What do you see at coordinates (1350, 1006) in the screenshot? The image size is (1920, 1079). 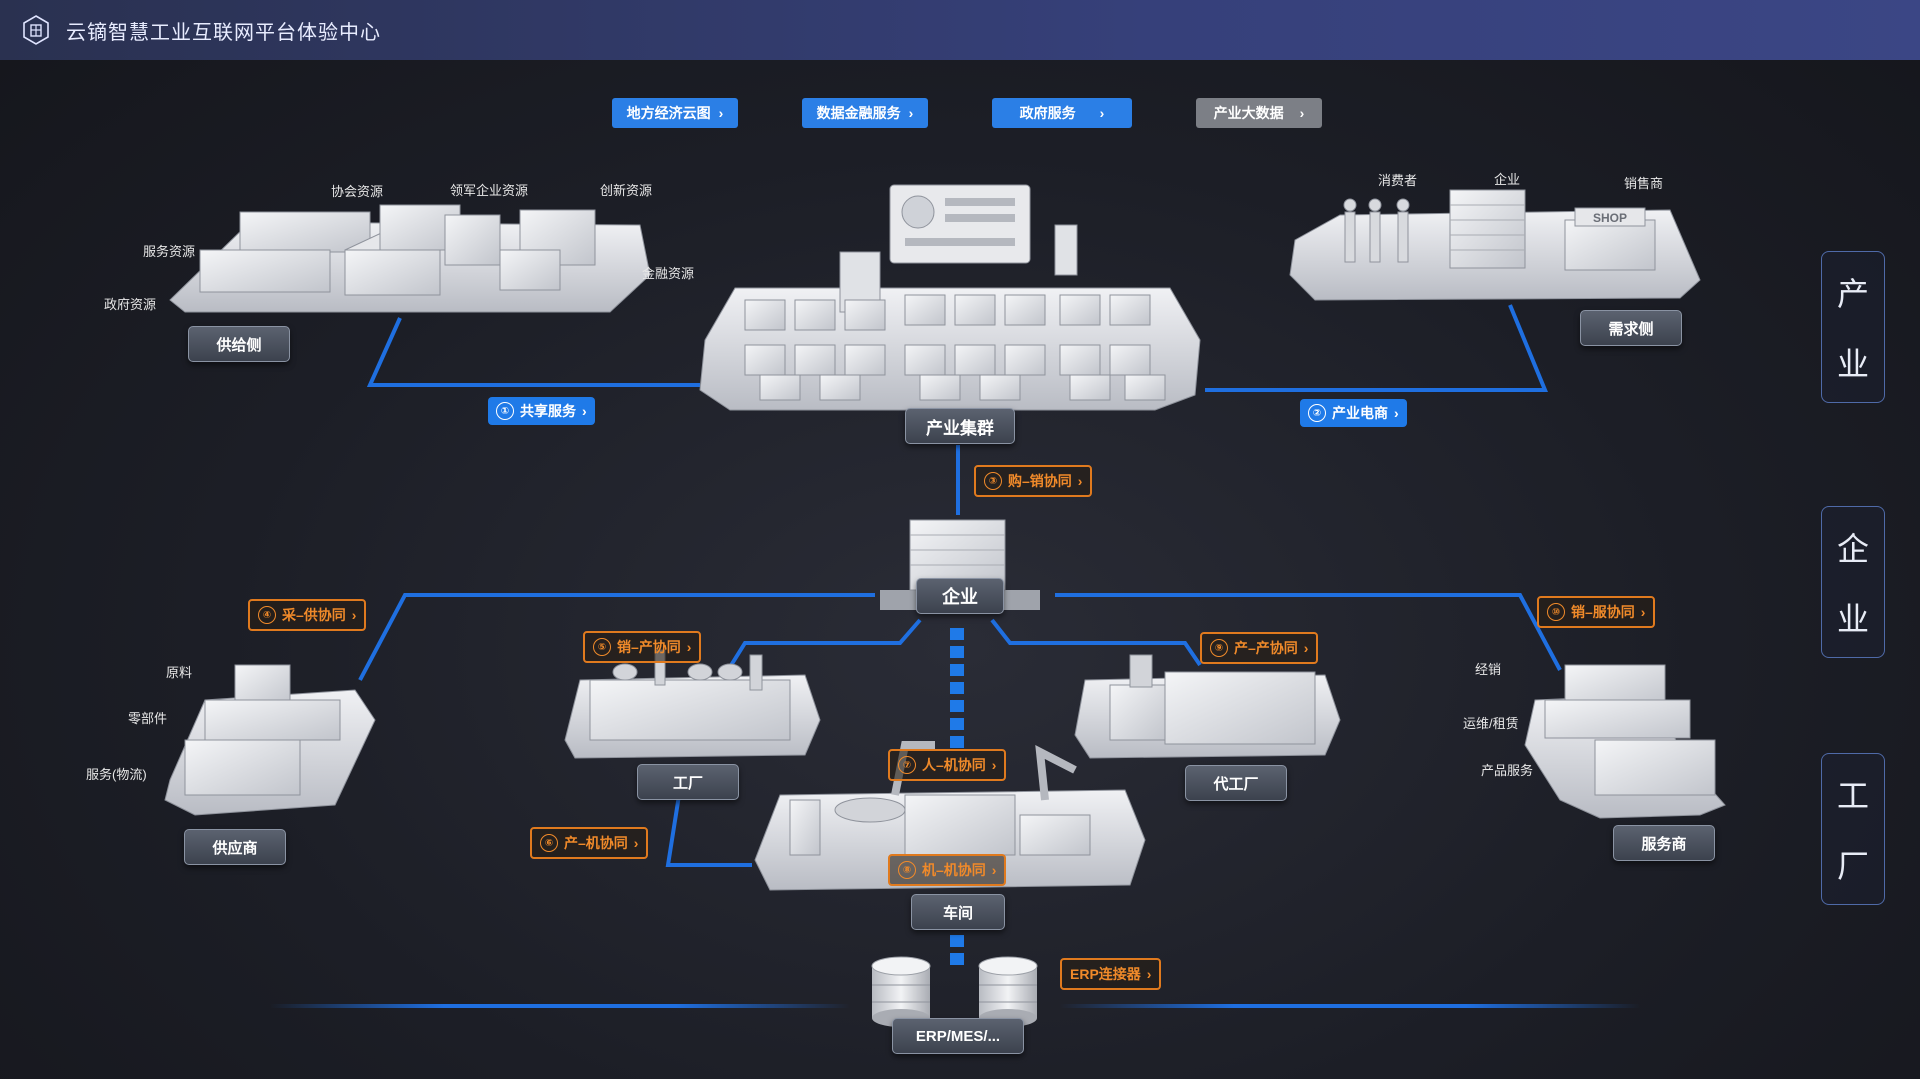 I see `bottom-bus-line-right` at bounding box center [1350, 1006].